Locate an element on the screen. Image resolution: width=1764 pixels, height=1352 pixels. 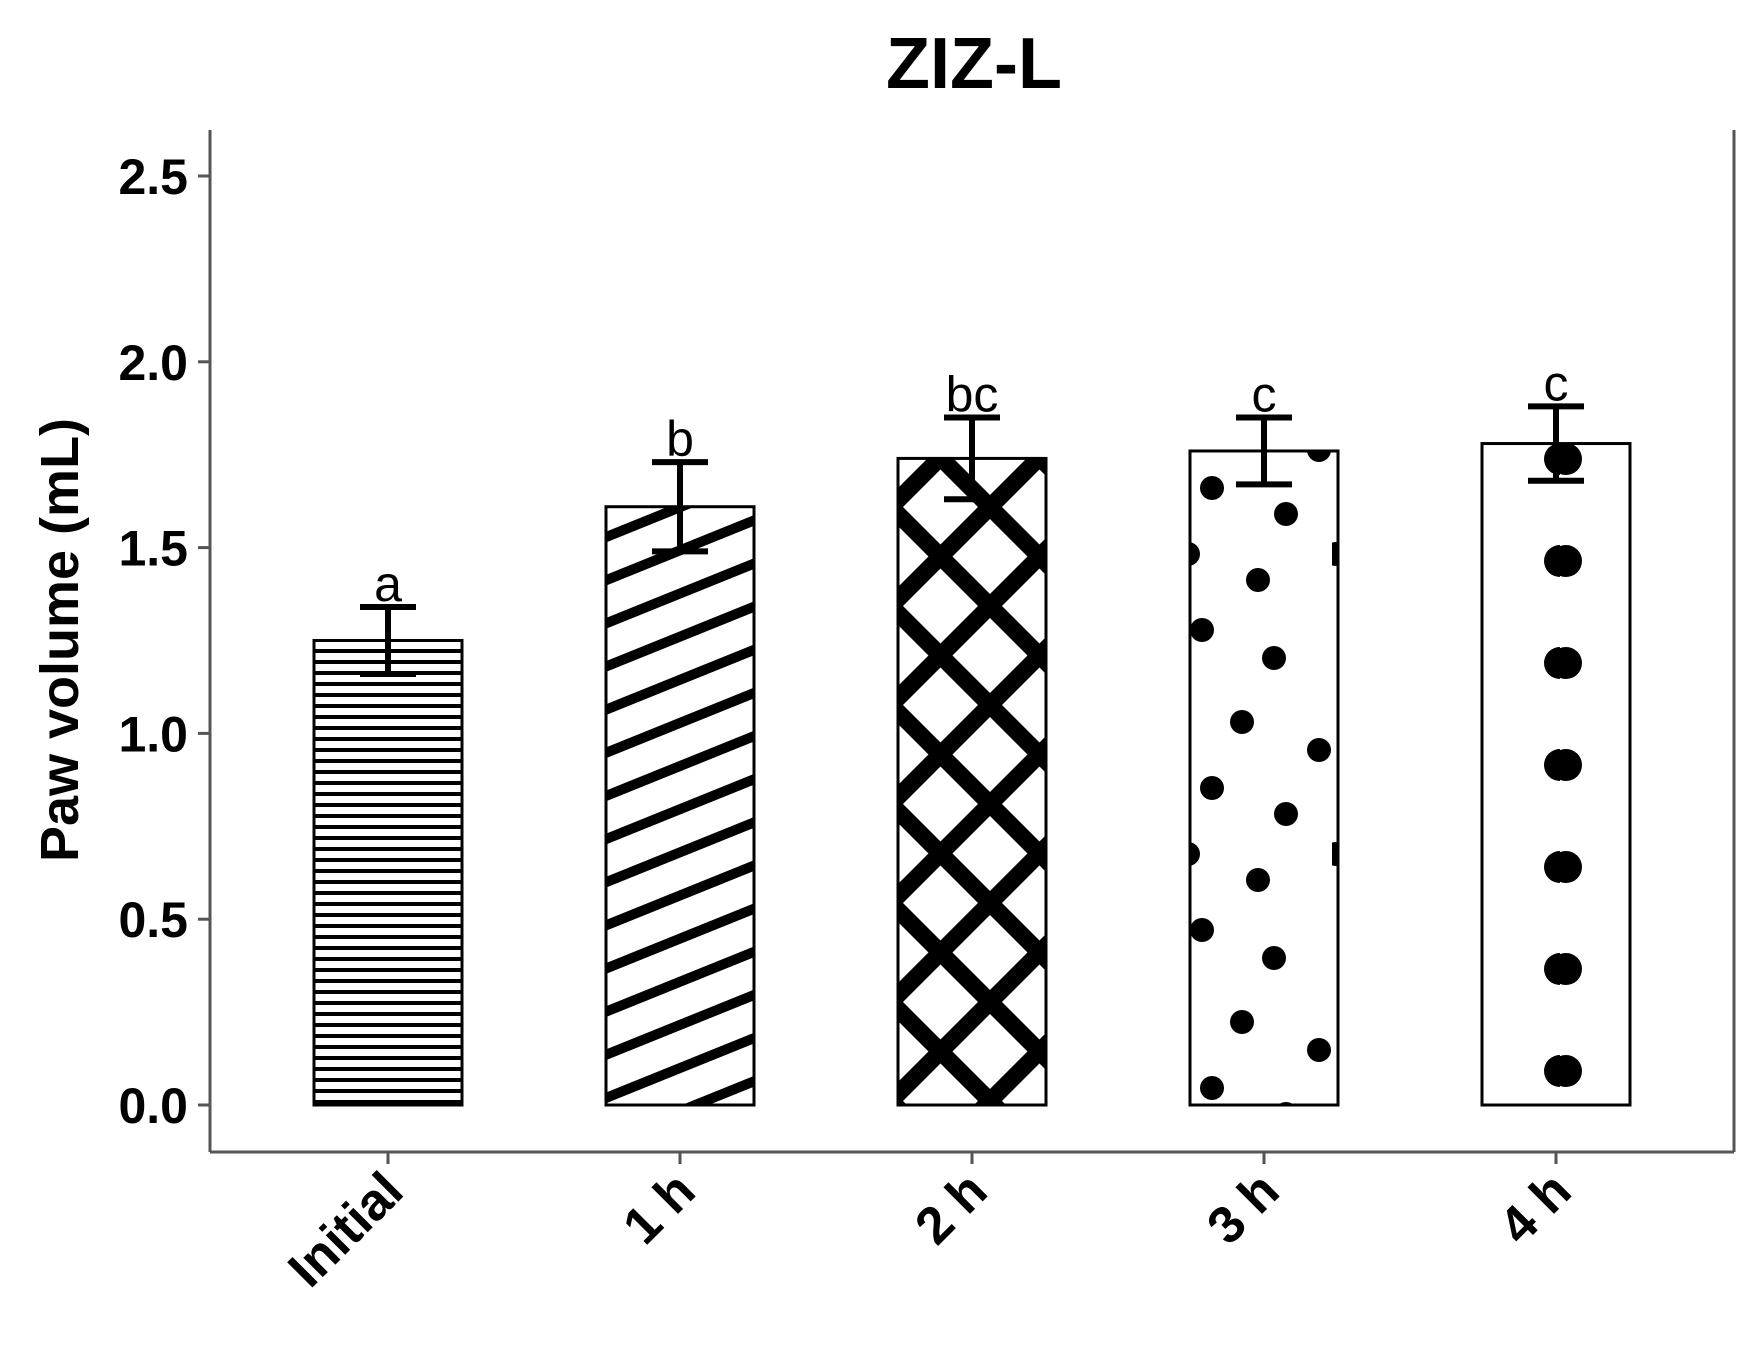
significance-letter: a is located at coordinates (388, 584).